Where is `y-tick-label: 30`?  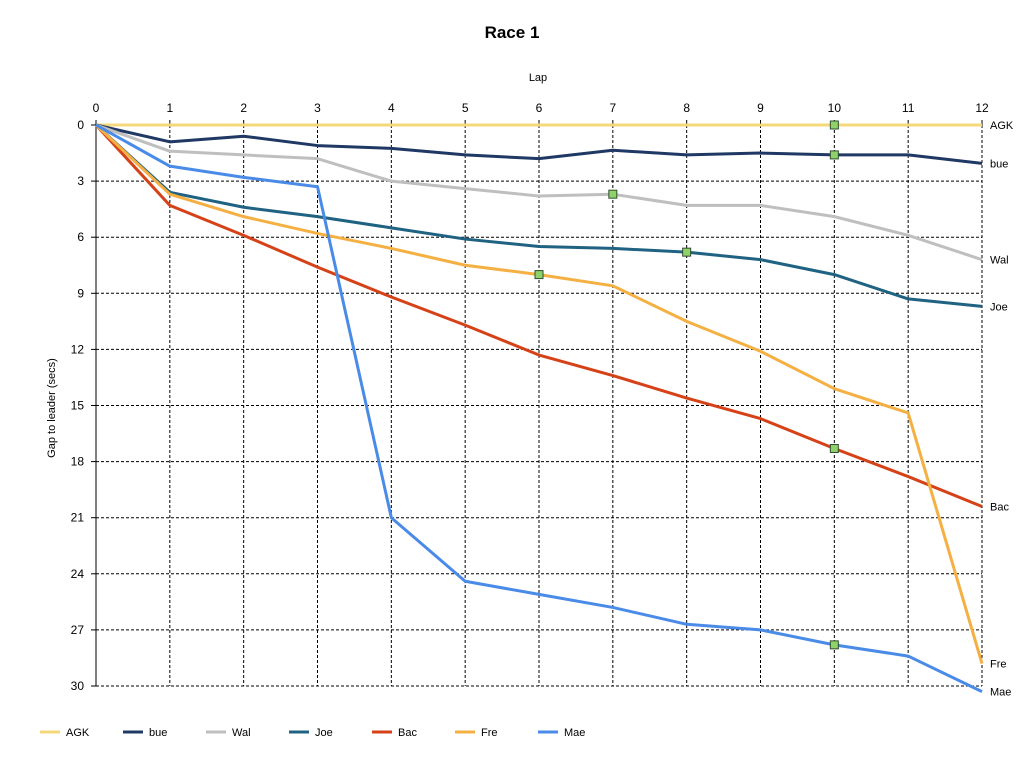 y-tick-label: 30 is located at coordinates (78, 686).